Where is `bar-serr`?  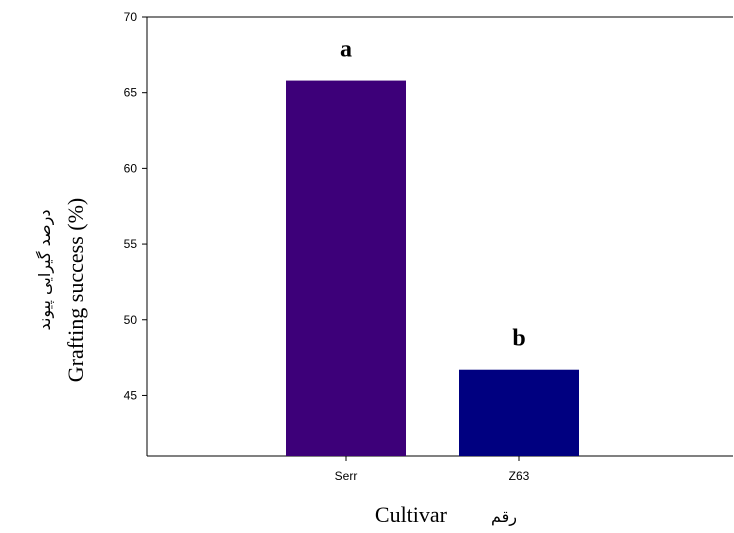 bar-serr is located at coordinates (346, 268).